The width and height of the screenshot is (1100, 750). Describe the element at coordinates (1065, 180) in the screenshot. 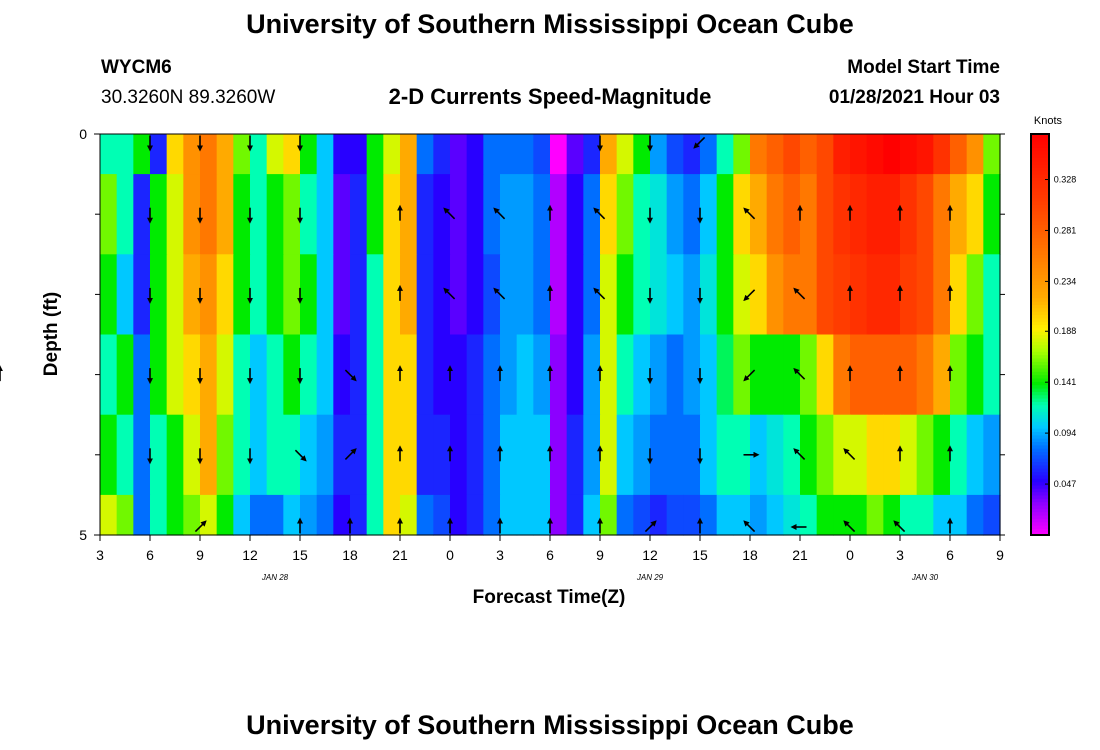

I see `colorbar-tick-label: 0.328` at that location.